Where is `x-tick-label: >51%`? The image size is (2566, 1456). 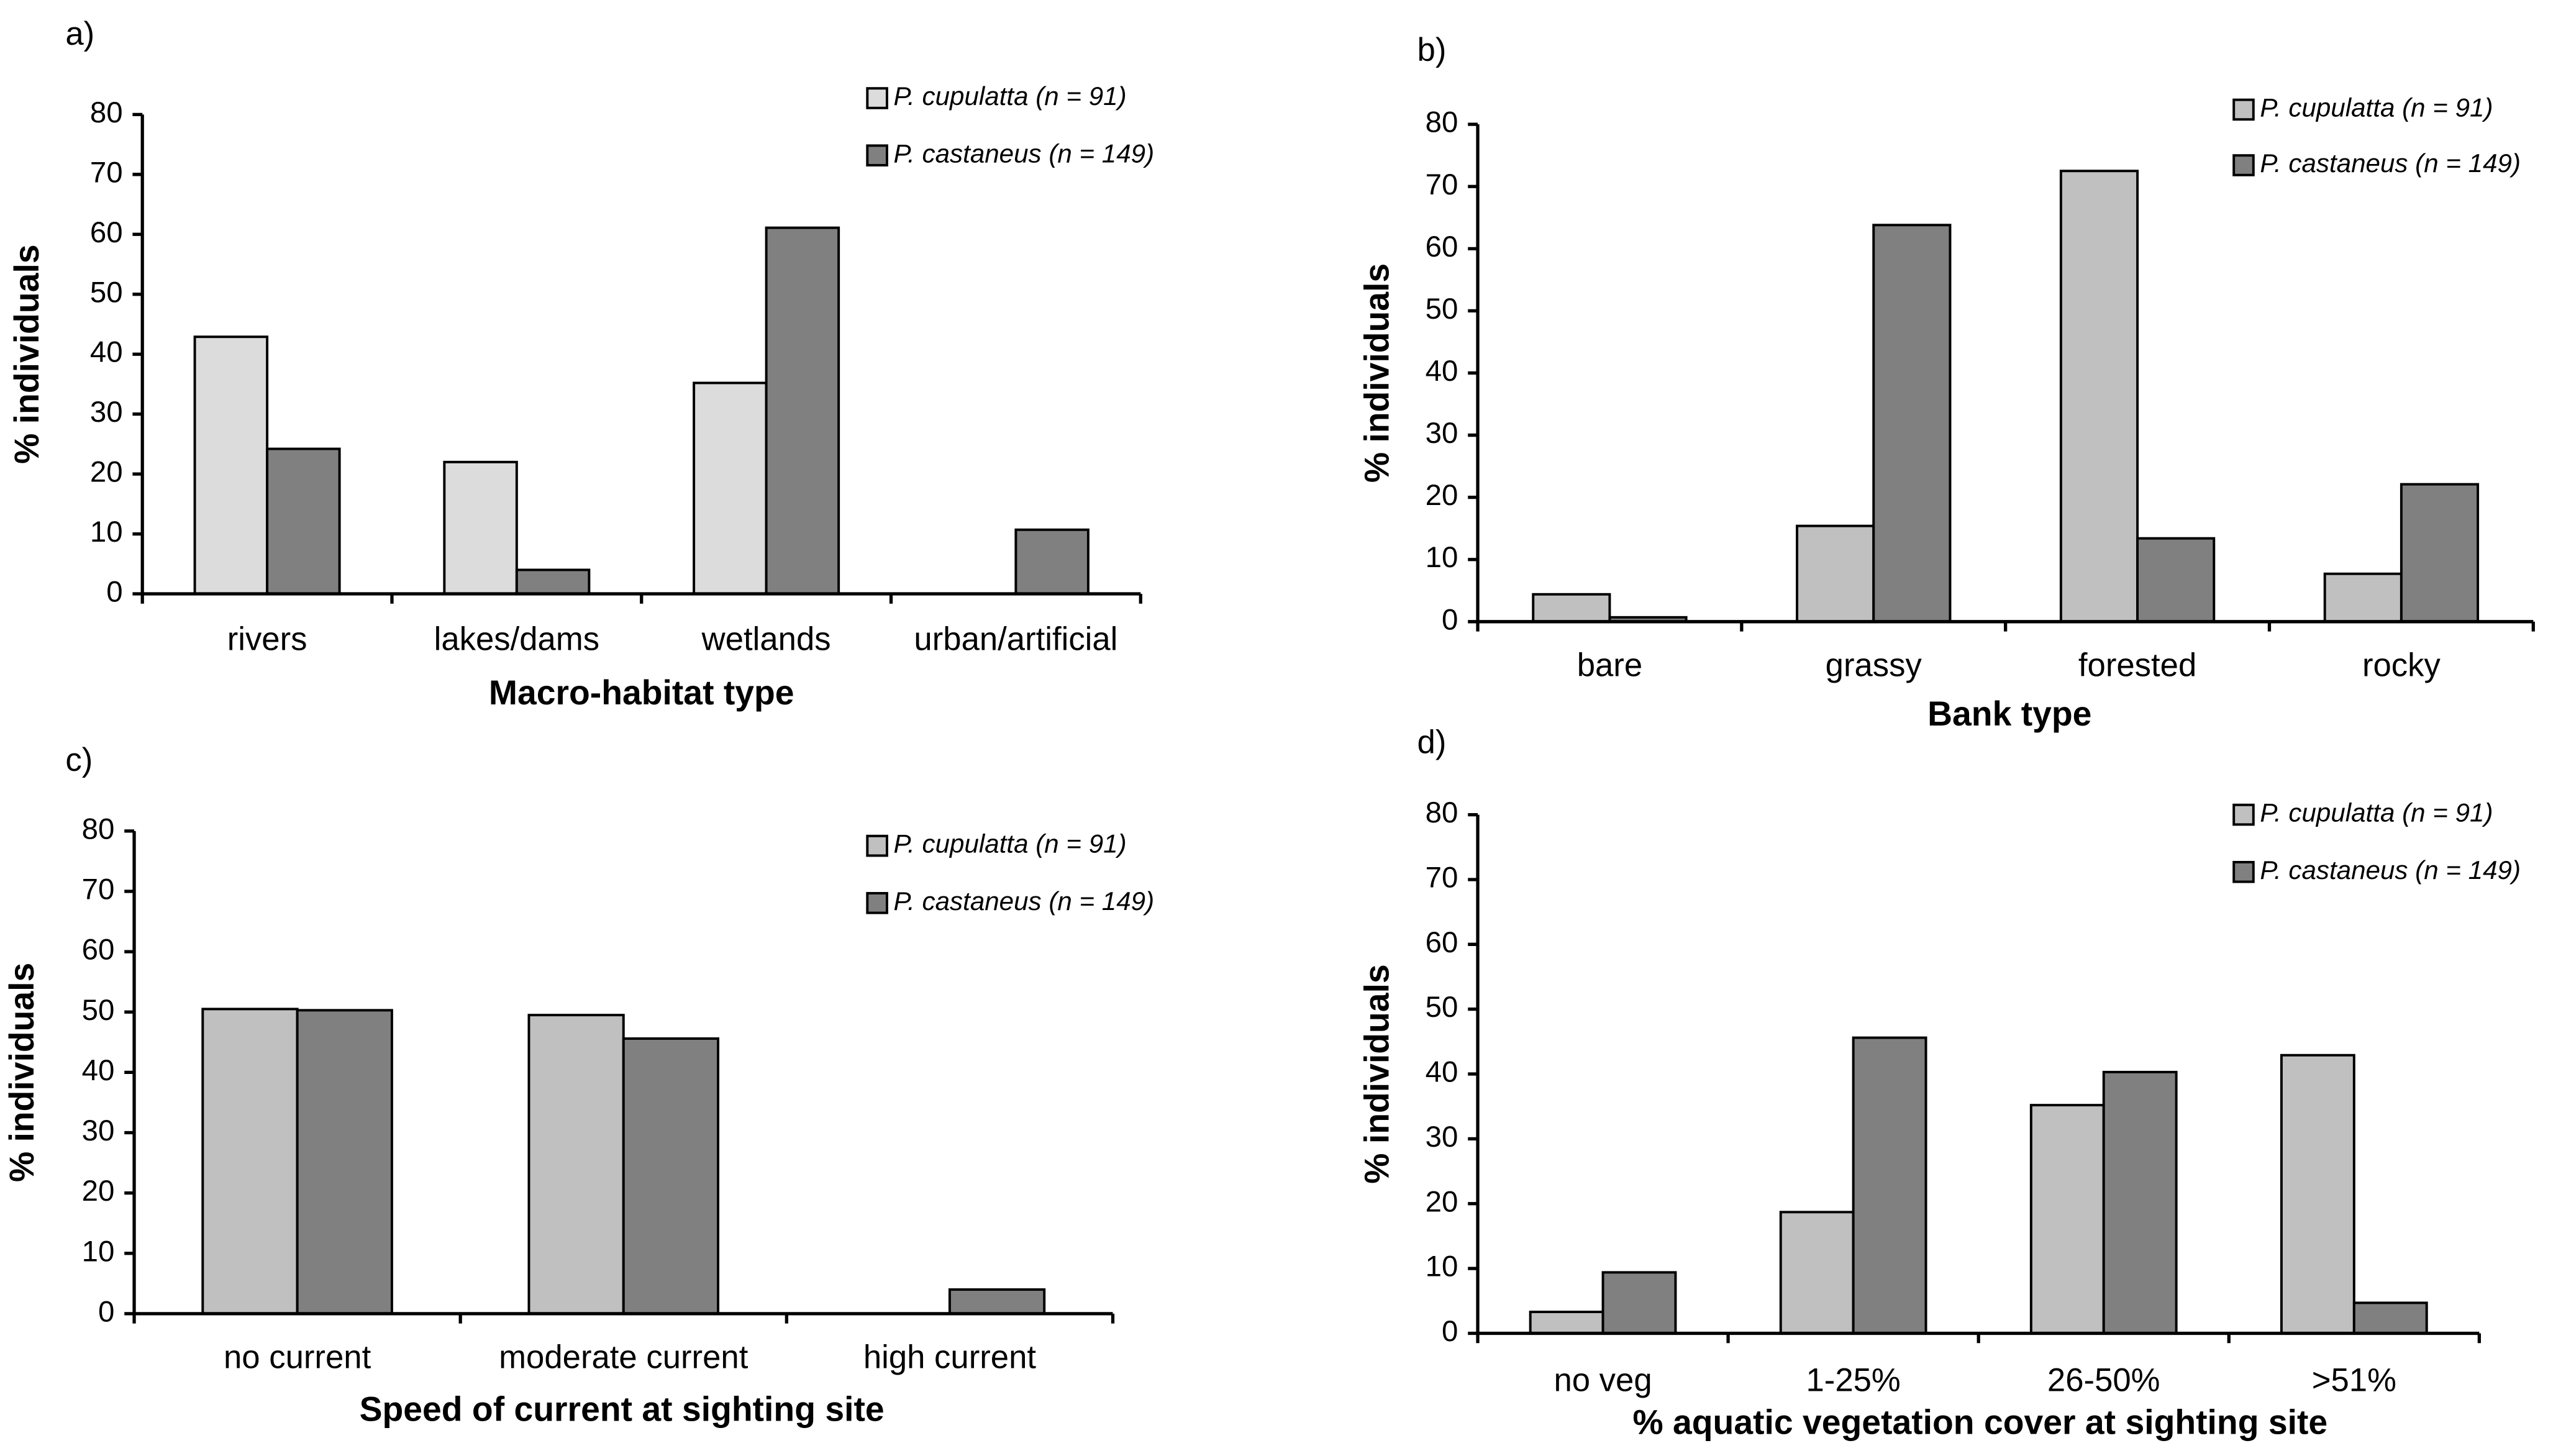
x-tick-label: >51% is located at coordinates (2354, 1380).